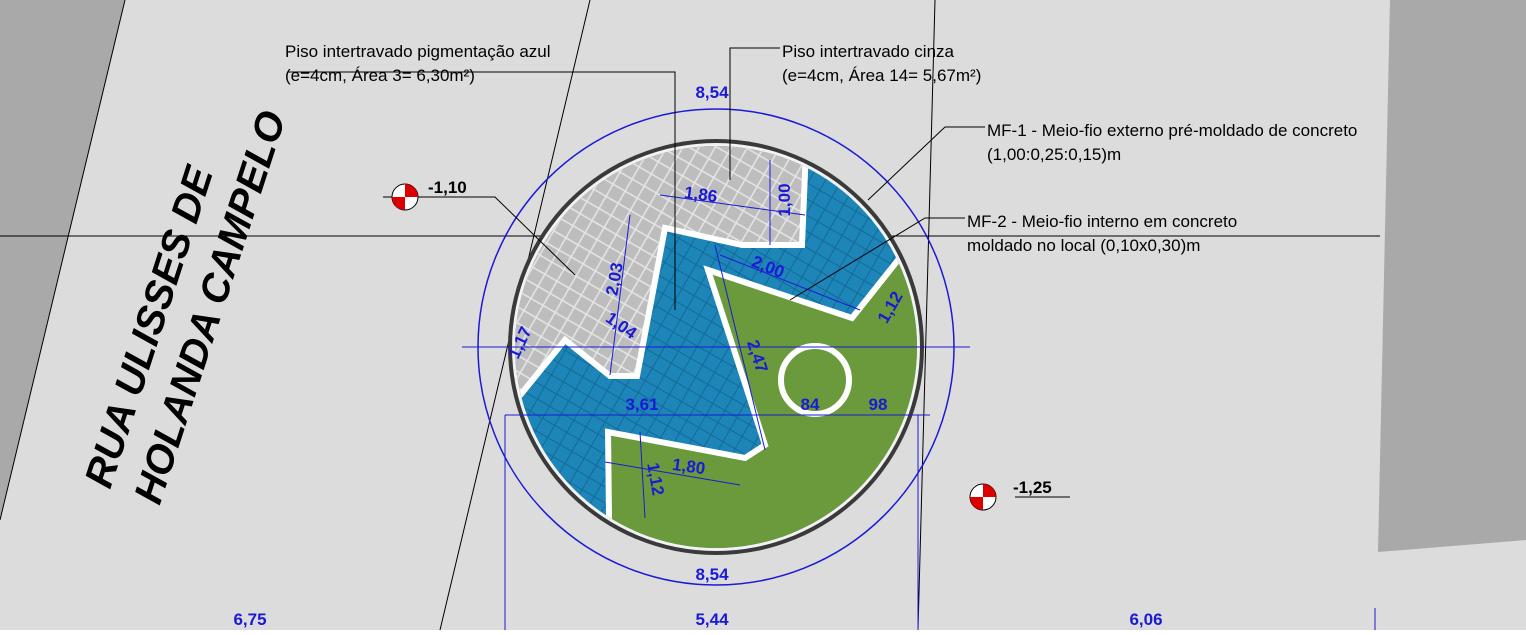 The width and height of the screenshot is (1526, 635). I want to click on dimension: 1,80, so click(688, 466).